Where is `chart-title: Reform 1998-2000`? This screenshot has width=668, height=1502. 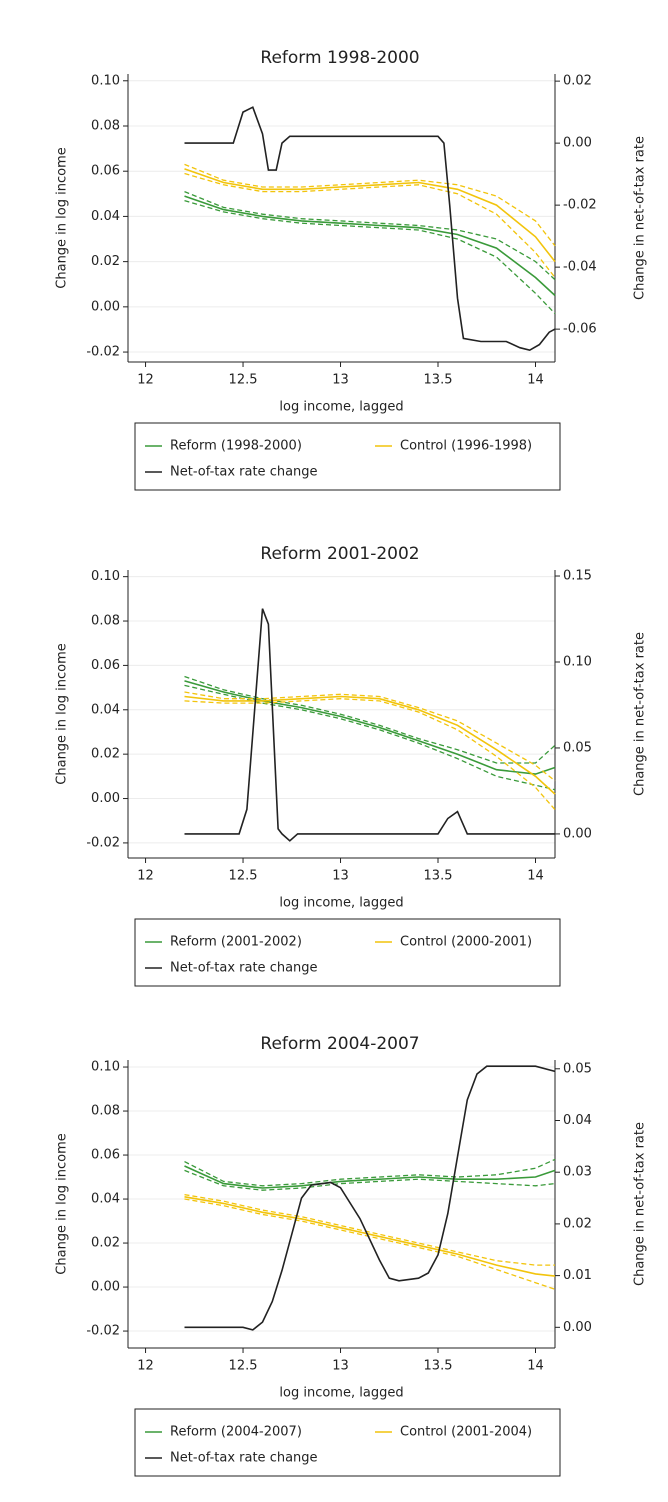
chart-title: Reform 1998-2000 is located at coordinates (339, 58).